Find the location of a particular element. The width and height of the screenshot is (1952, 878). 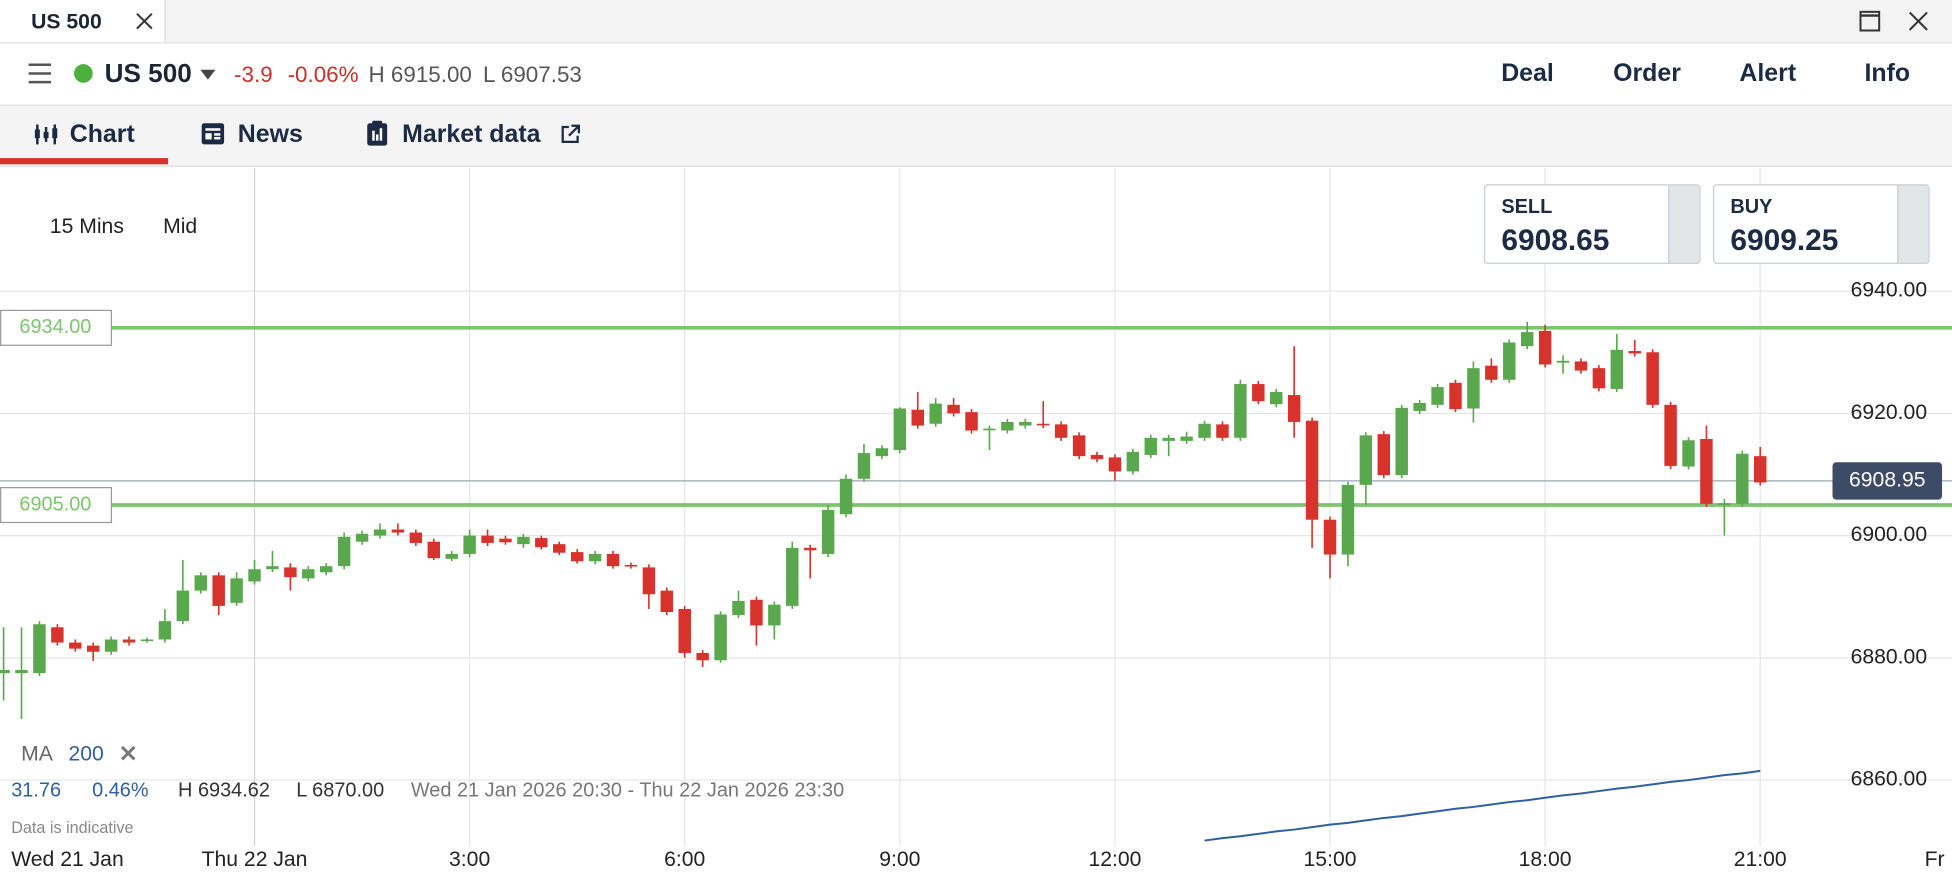

sell-box: SELL 6908.65 is located at coordinates (1592, 224).